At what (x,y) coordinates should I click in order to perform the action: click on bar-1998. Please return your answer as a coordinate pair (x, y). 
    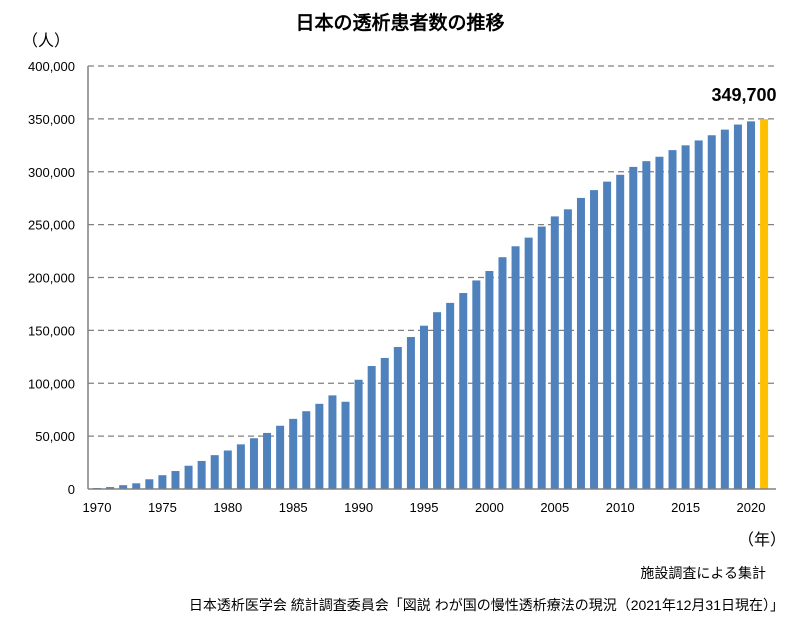
    Looking at the image, I should click on (463, 391).